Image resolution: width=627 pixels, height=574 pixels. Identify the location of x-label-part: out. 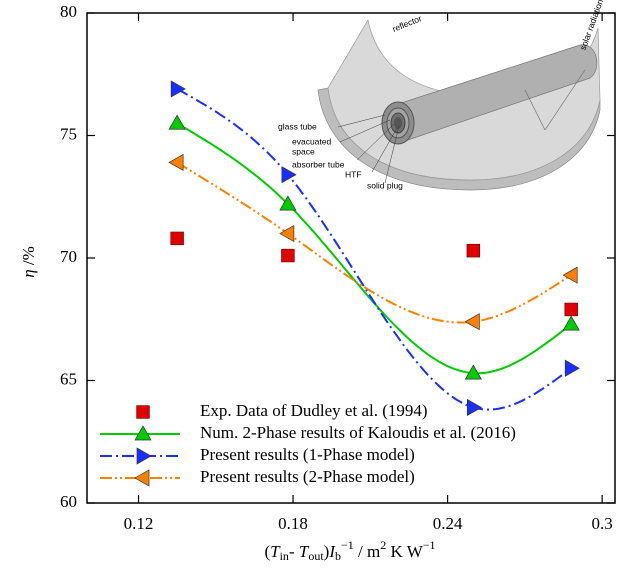
(316, 556).